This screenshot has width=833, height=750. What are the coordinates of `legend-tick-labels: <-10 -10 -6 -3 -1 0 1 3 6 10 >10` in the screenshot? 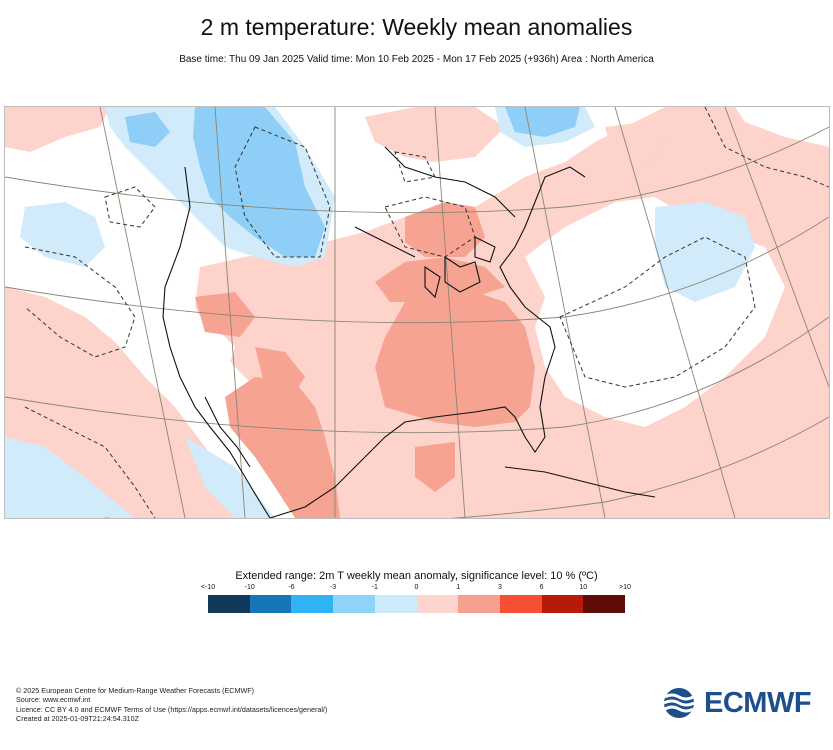 It's located at (416, 590).